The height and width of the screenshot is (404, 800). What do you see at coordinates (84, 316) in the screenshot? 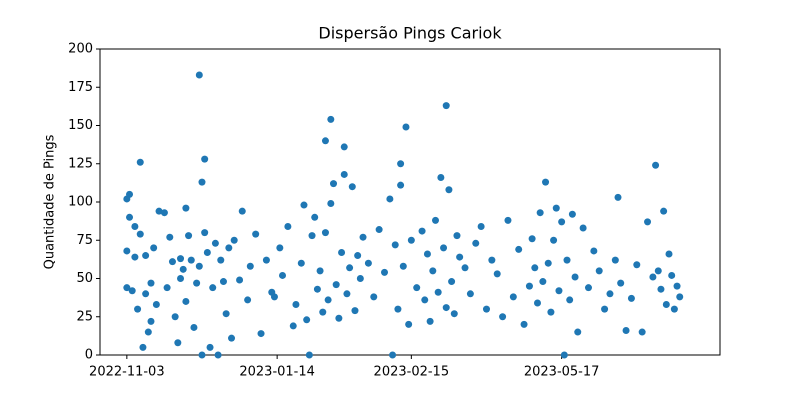
I see `y-tick-label: 25` at bounding box center [84, 316].